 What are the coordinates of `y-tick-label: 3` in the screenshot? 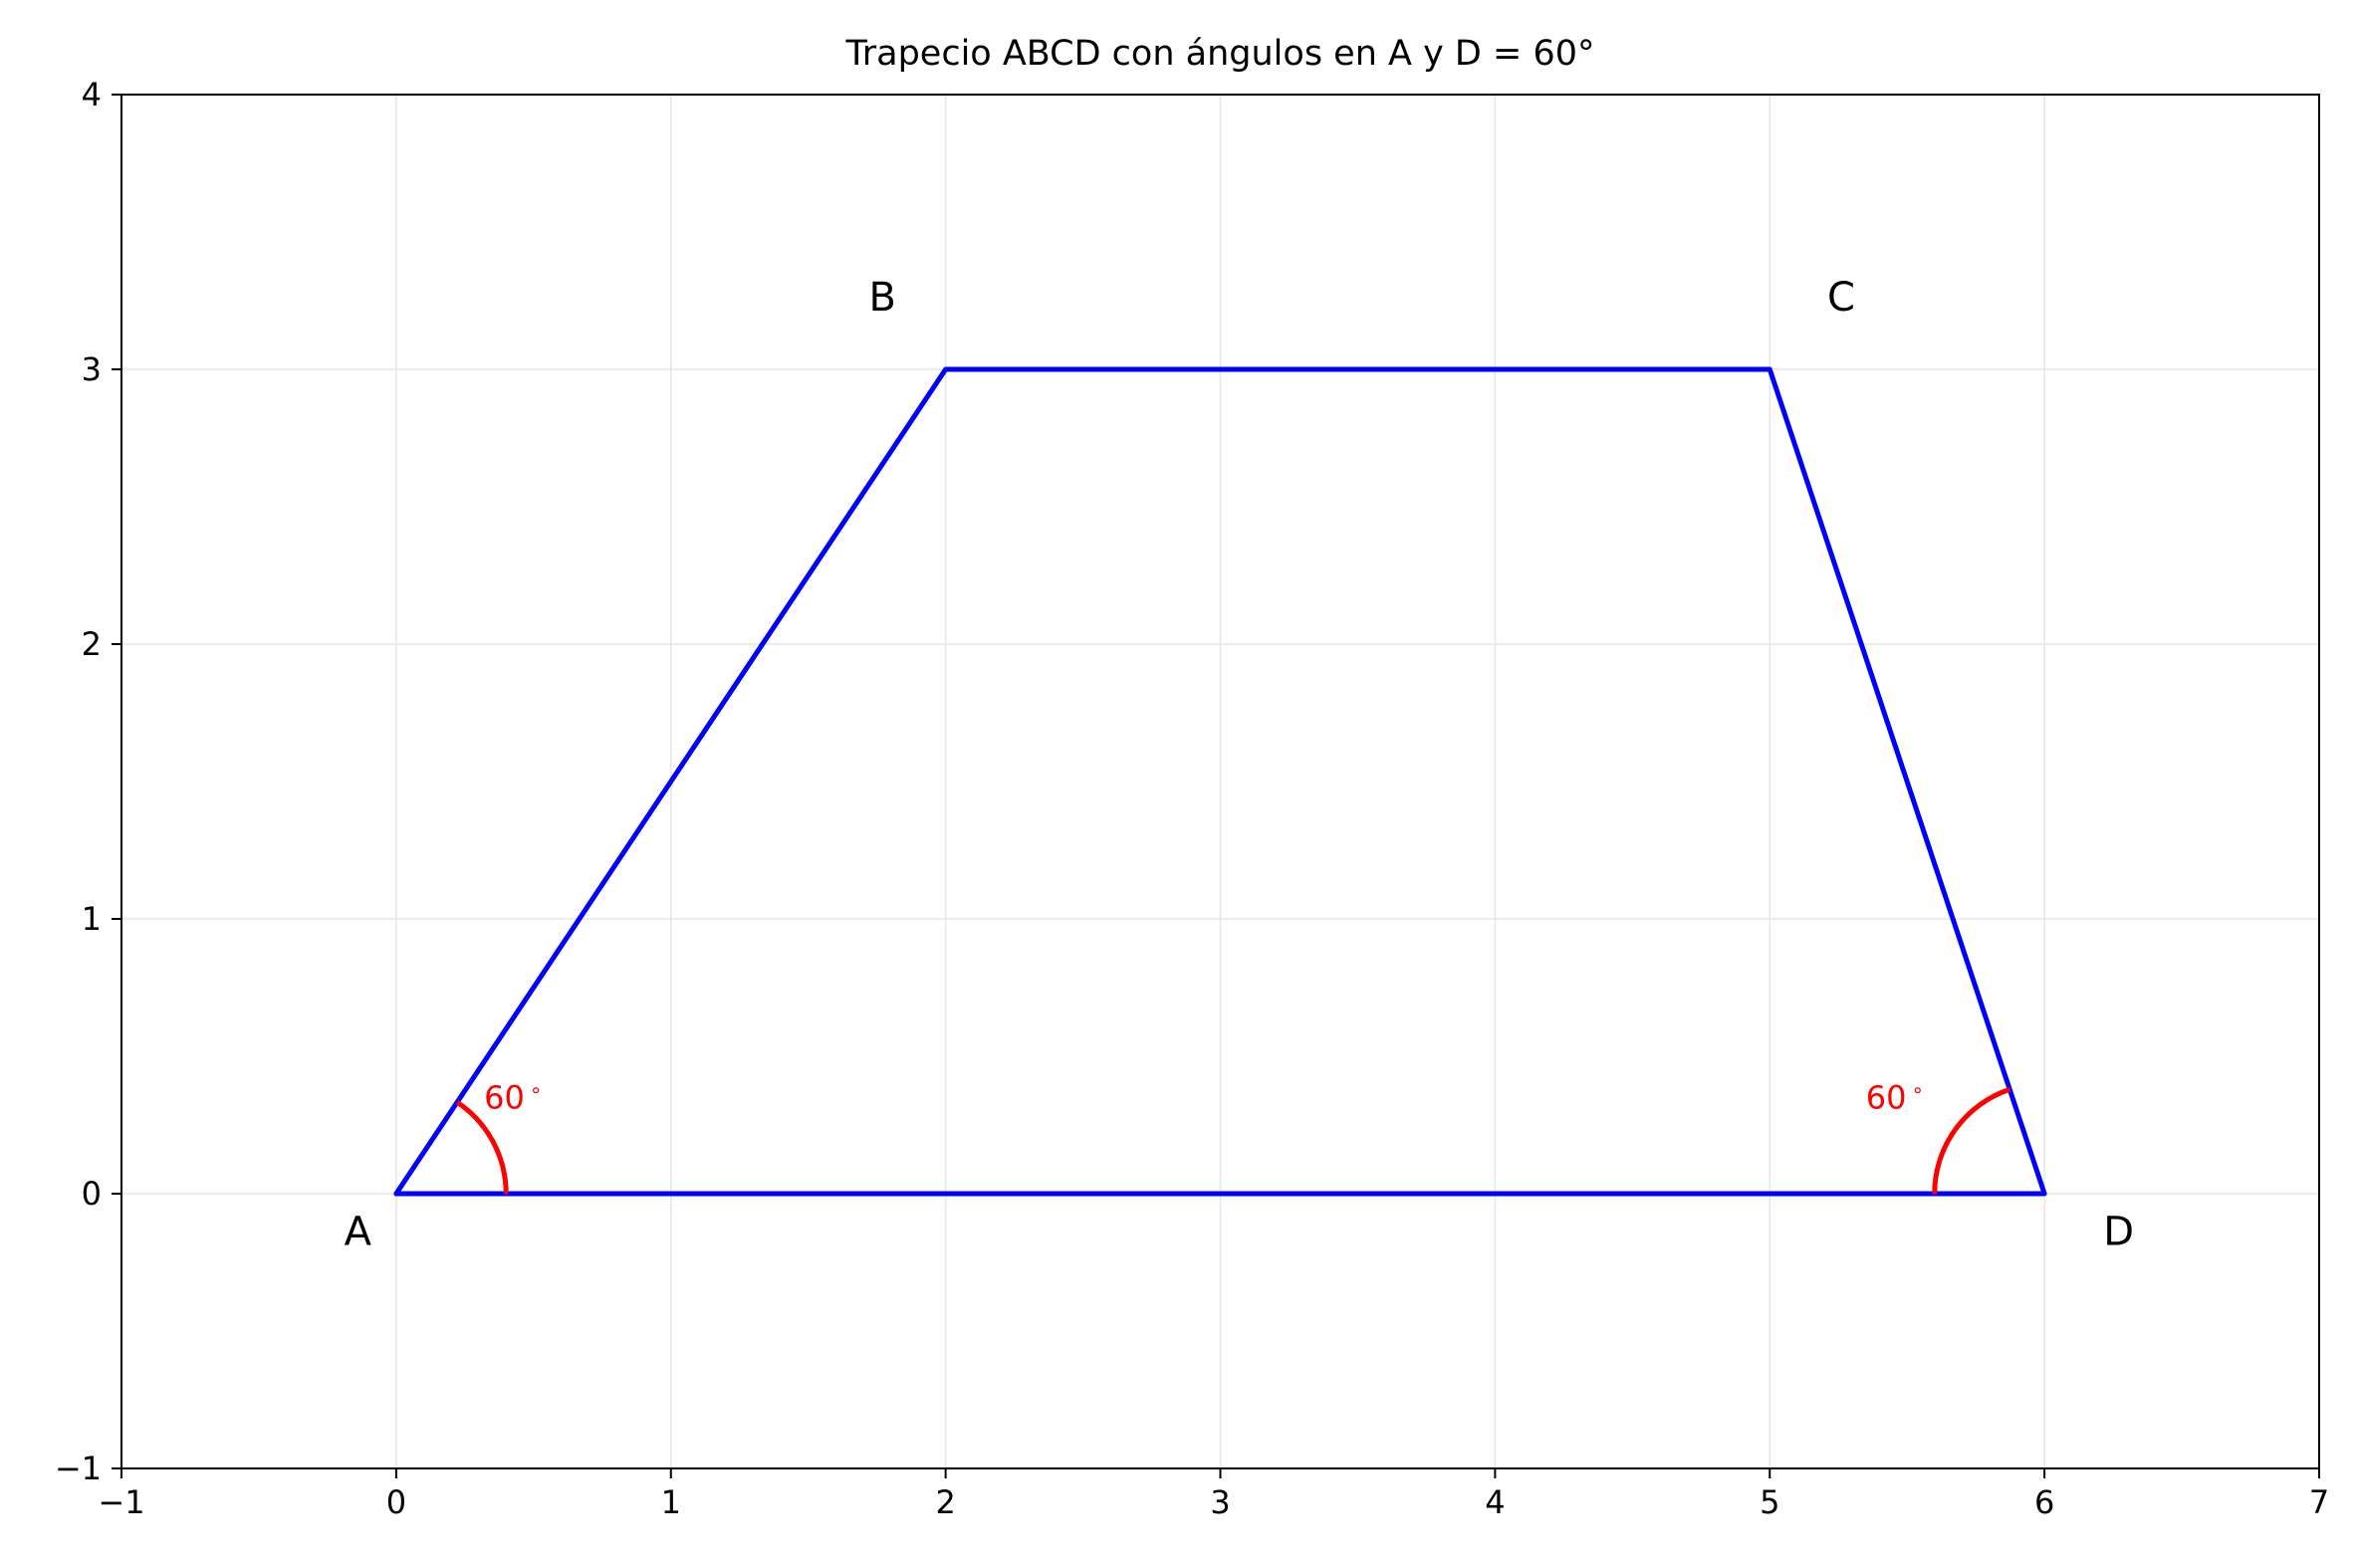 It's located at (92, 369).